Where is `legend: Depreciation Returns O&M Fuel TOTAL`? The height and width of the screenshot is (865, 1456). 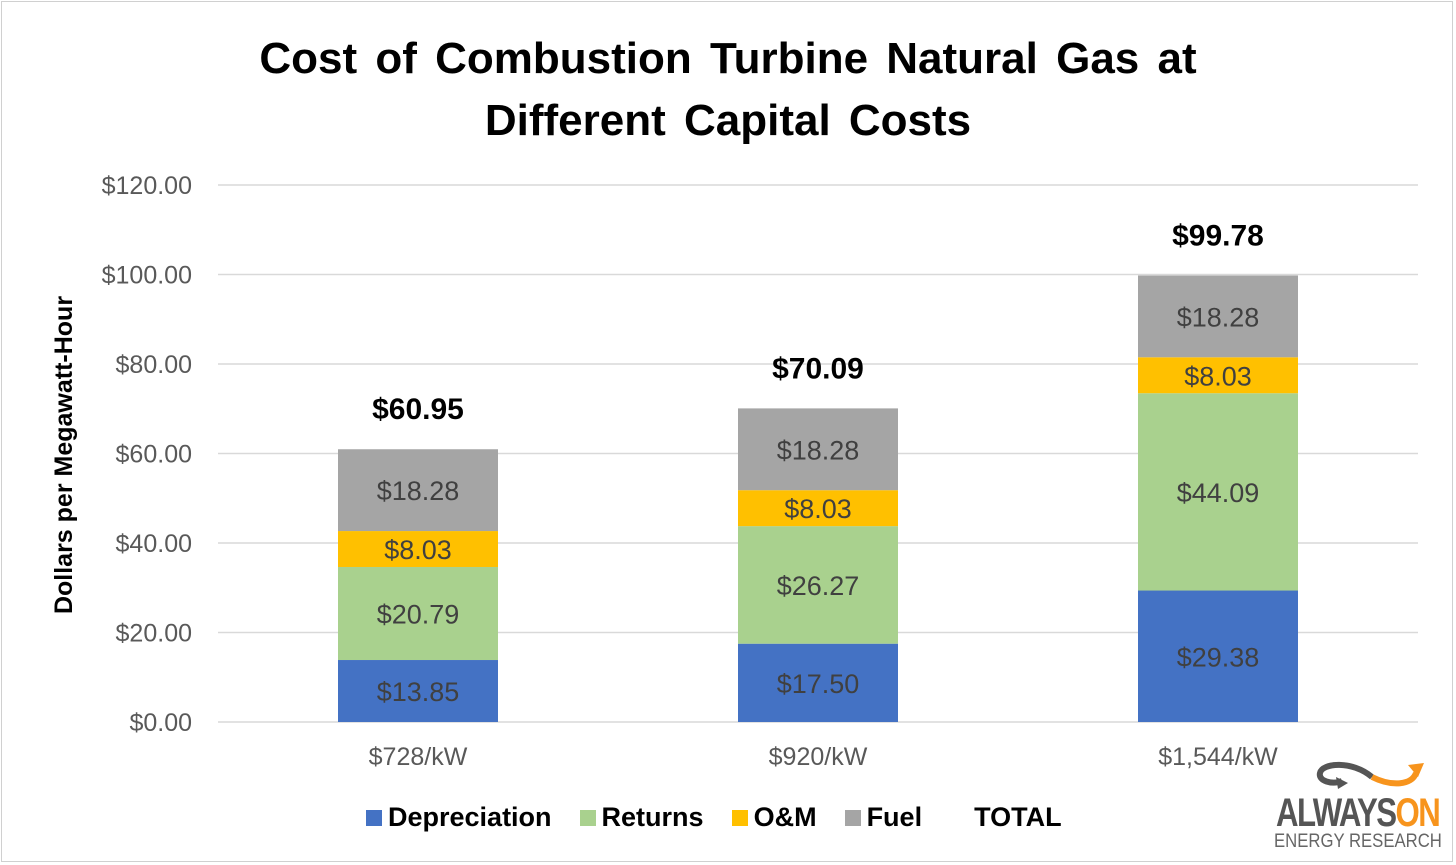
legend: Depreciation Returns O&M Fuel TOTAL is located at coordinates (728, 817).